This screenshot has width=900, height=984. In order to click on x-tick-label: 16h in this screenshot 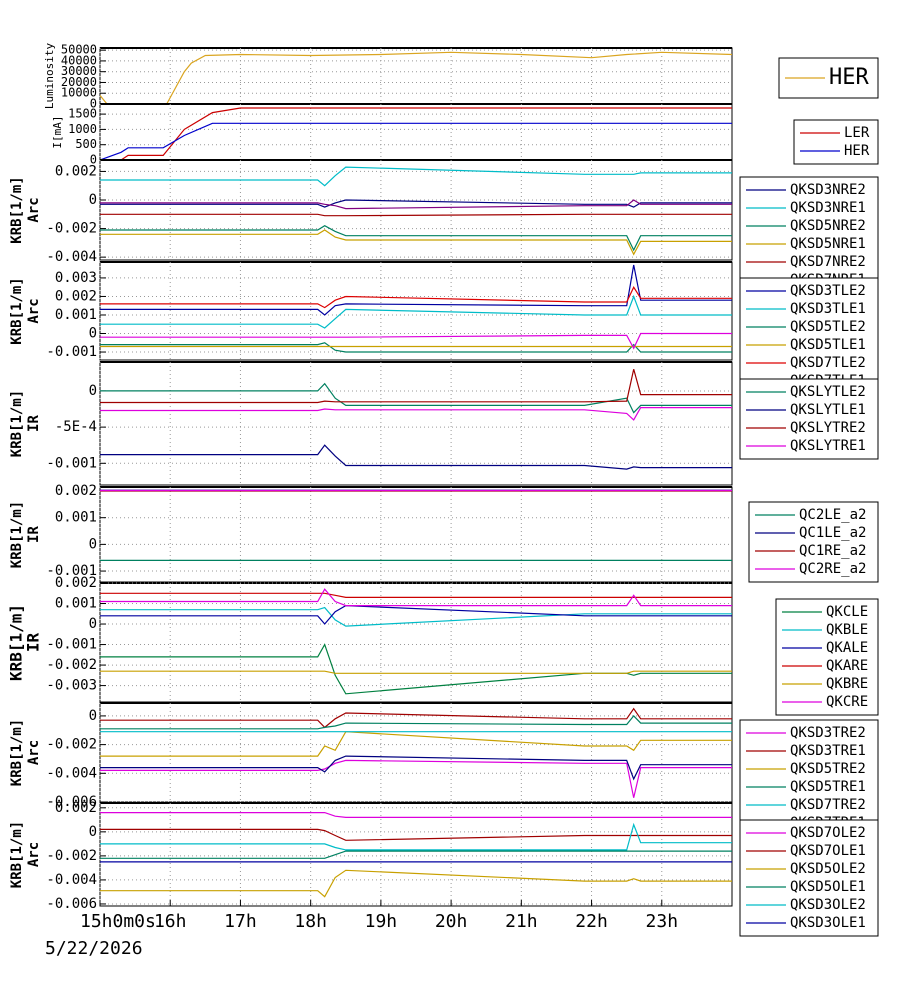, I will do `click(170, 921)`.